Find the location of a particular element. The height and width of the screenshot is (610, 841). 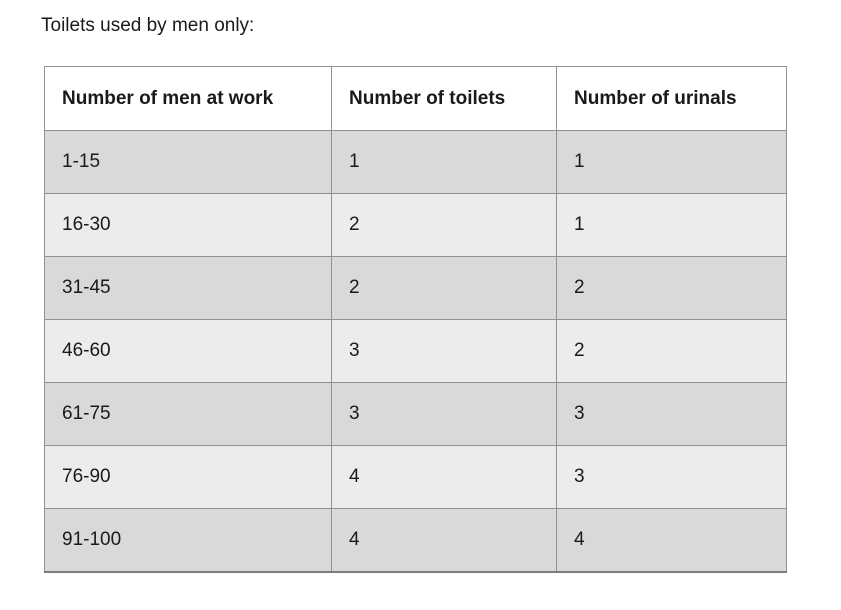

column-header-toilets: Number of toilets is located at coordinates (444, 98).